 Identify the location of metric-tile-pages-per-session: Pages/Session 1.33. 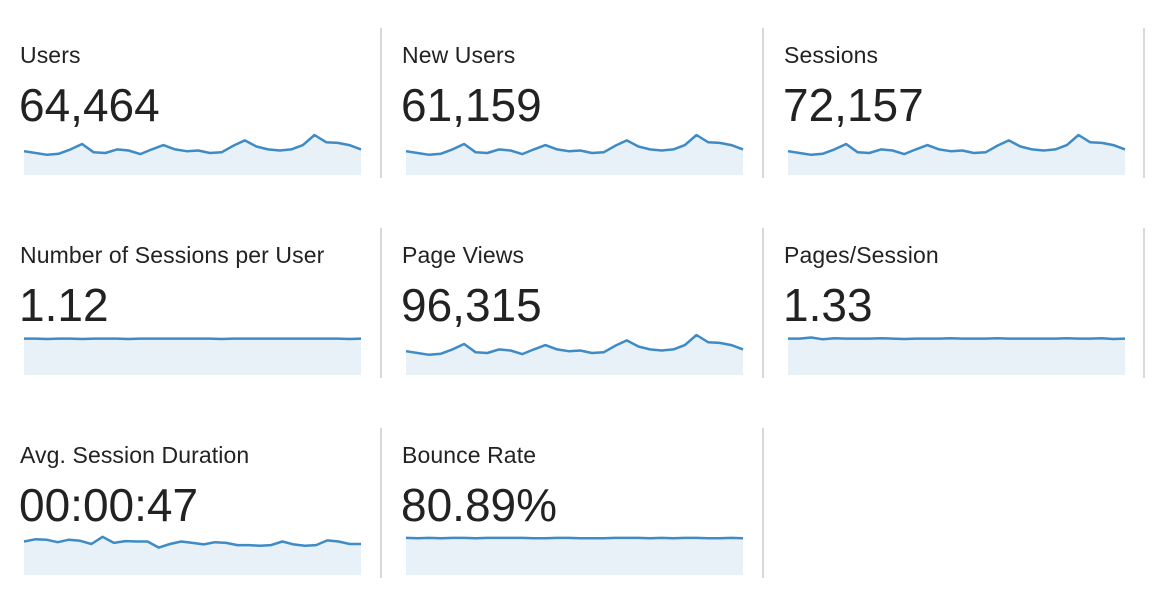
(954, 294).